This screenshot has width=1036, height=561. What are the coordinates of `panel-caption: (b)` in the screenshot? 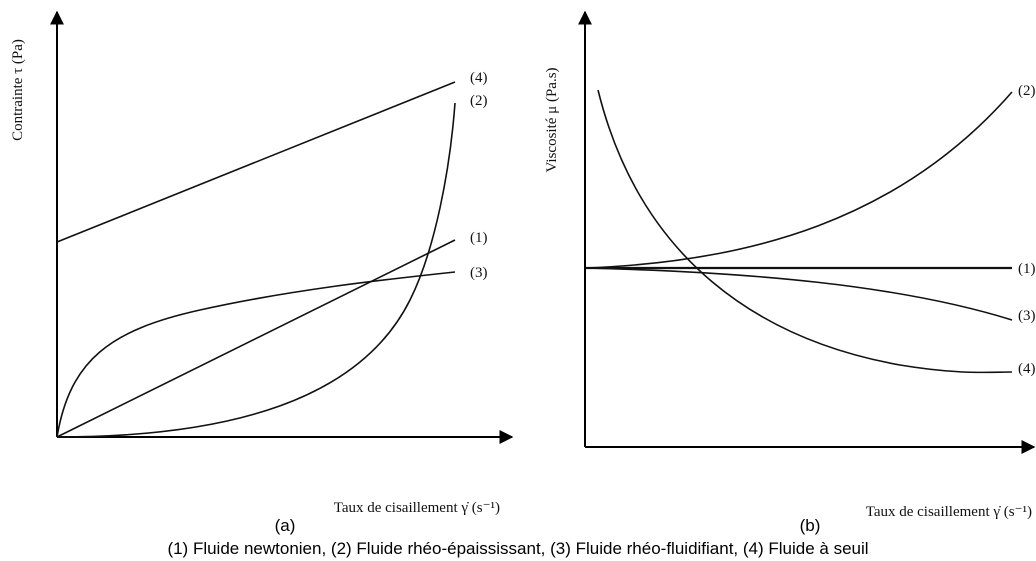 It's located at (810, 525).